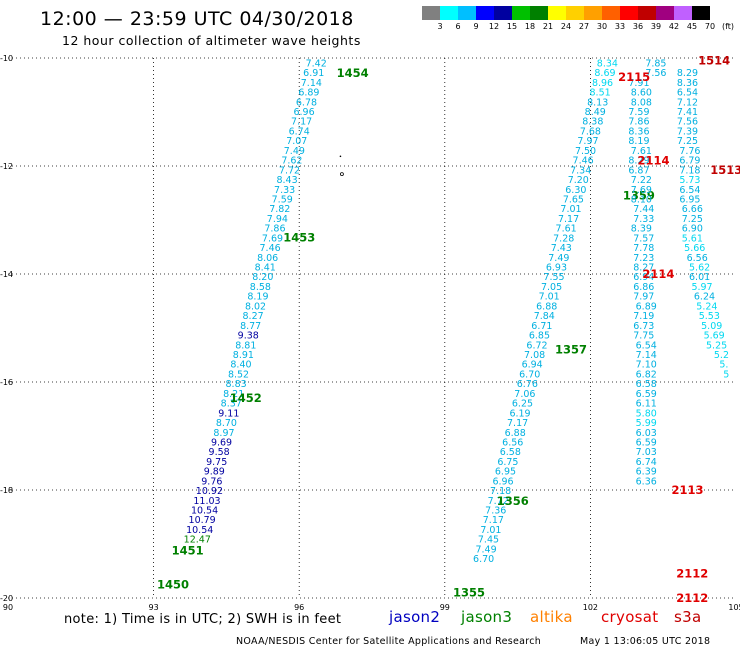  What do you see at coordinates (558, 258) in the screenshot?
I see `swh-value: 7.49` at bounding box center [558, 258].